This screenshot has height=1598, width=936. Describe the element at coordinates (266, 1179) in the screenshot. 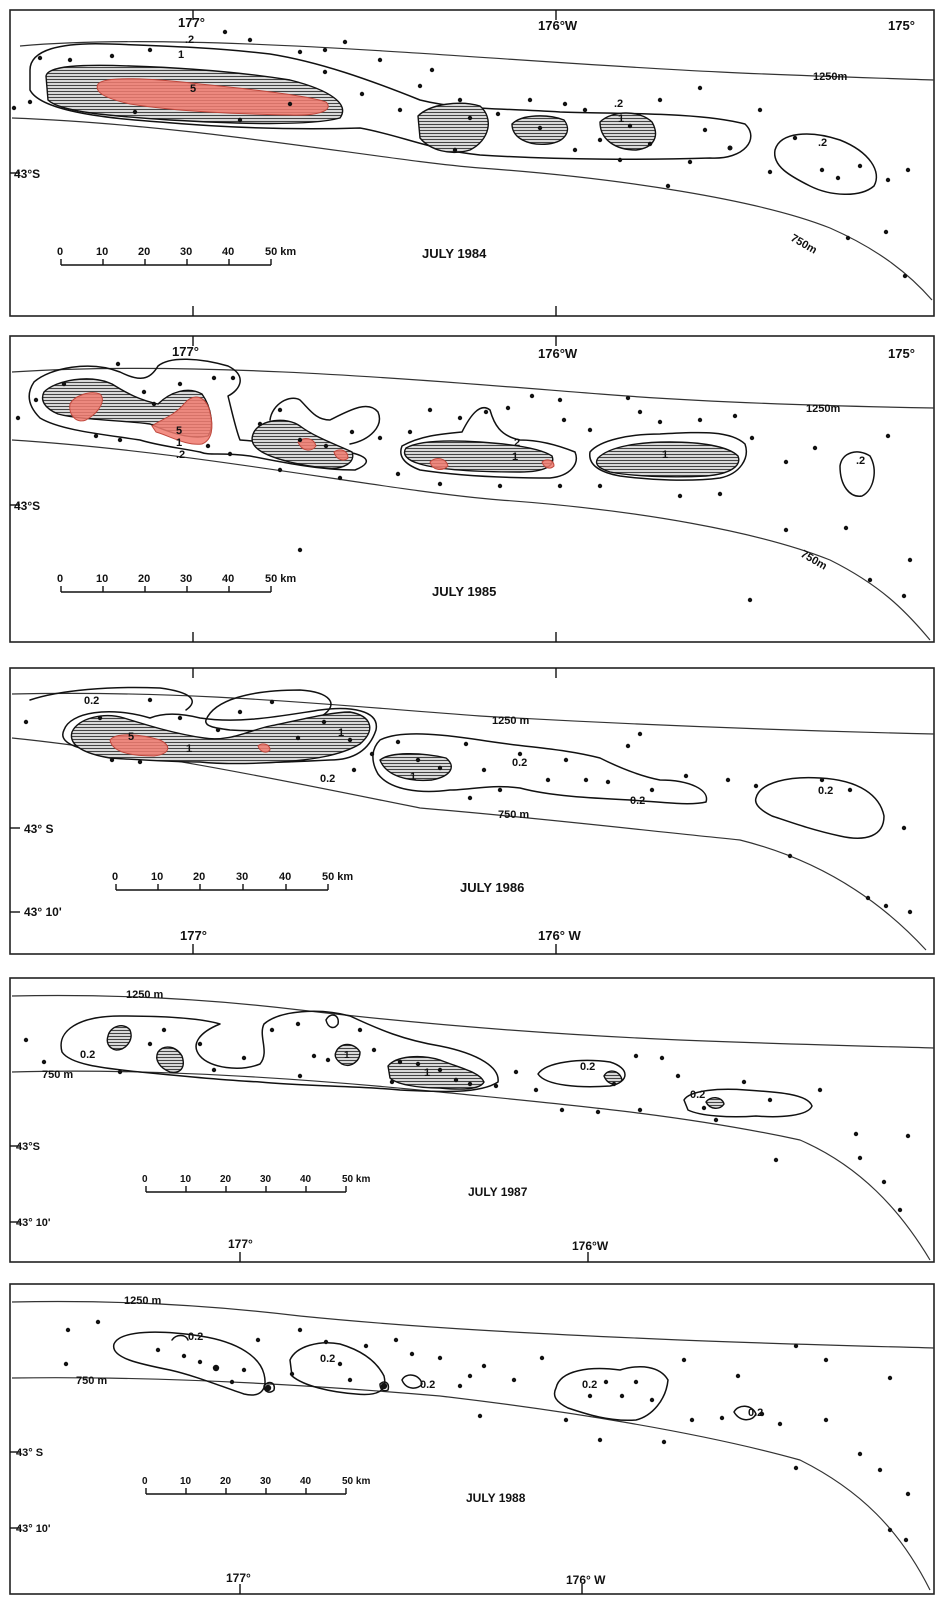

I see `scale-tick-label: 30` at that location.